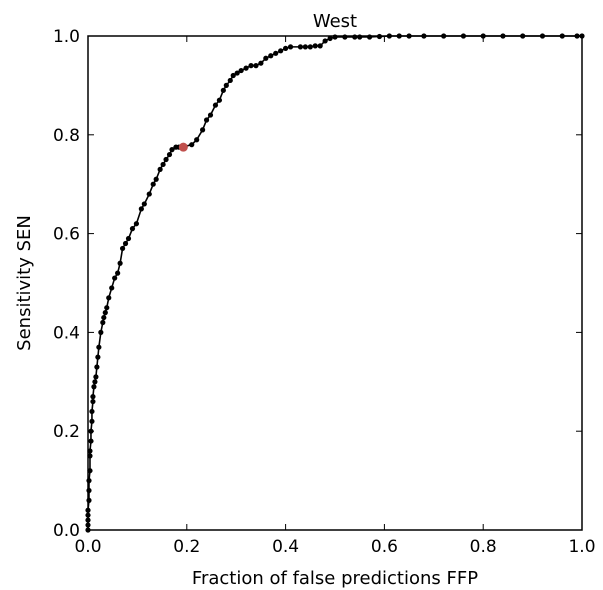 The width and height of the screenshot is (603, 590). What do you see at coordinates (66, 432) in the screenshot?
I see `y-tick-label: 0.2` at bounding box center [66, 432].